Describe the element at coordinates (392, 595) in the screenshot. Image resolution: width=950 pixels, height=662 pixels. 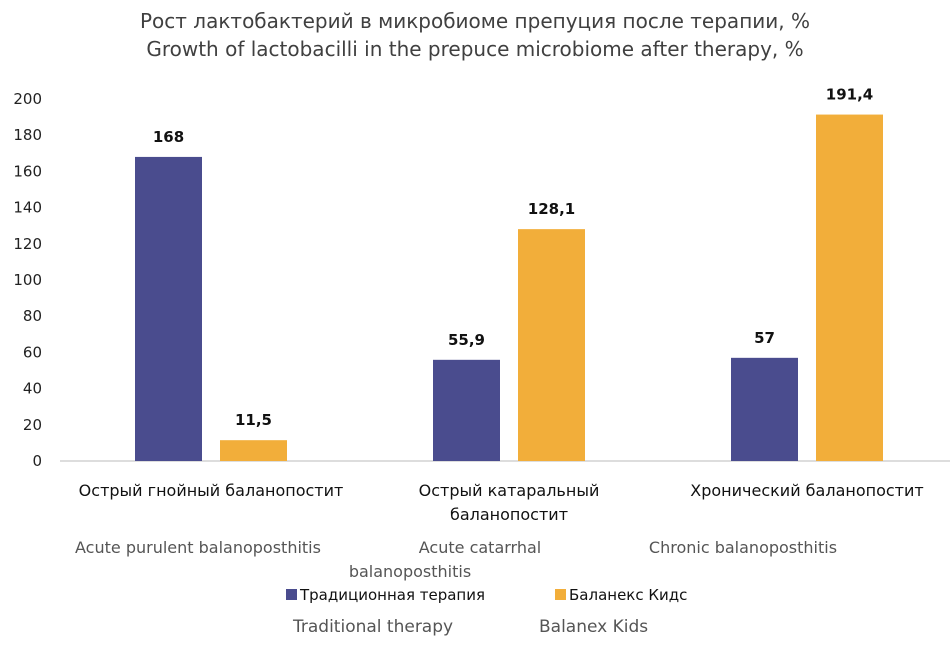
I see `legend-label-traditional: Традиционная терапия` at that location.